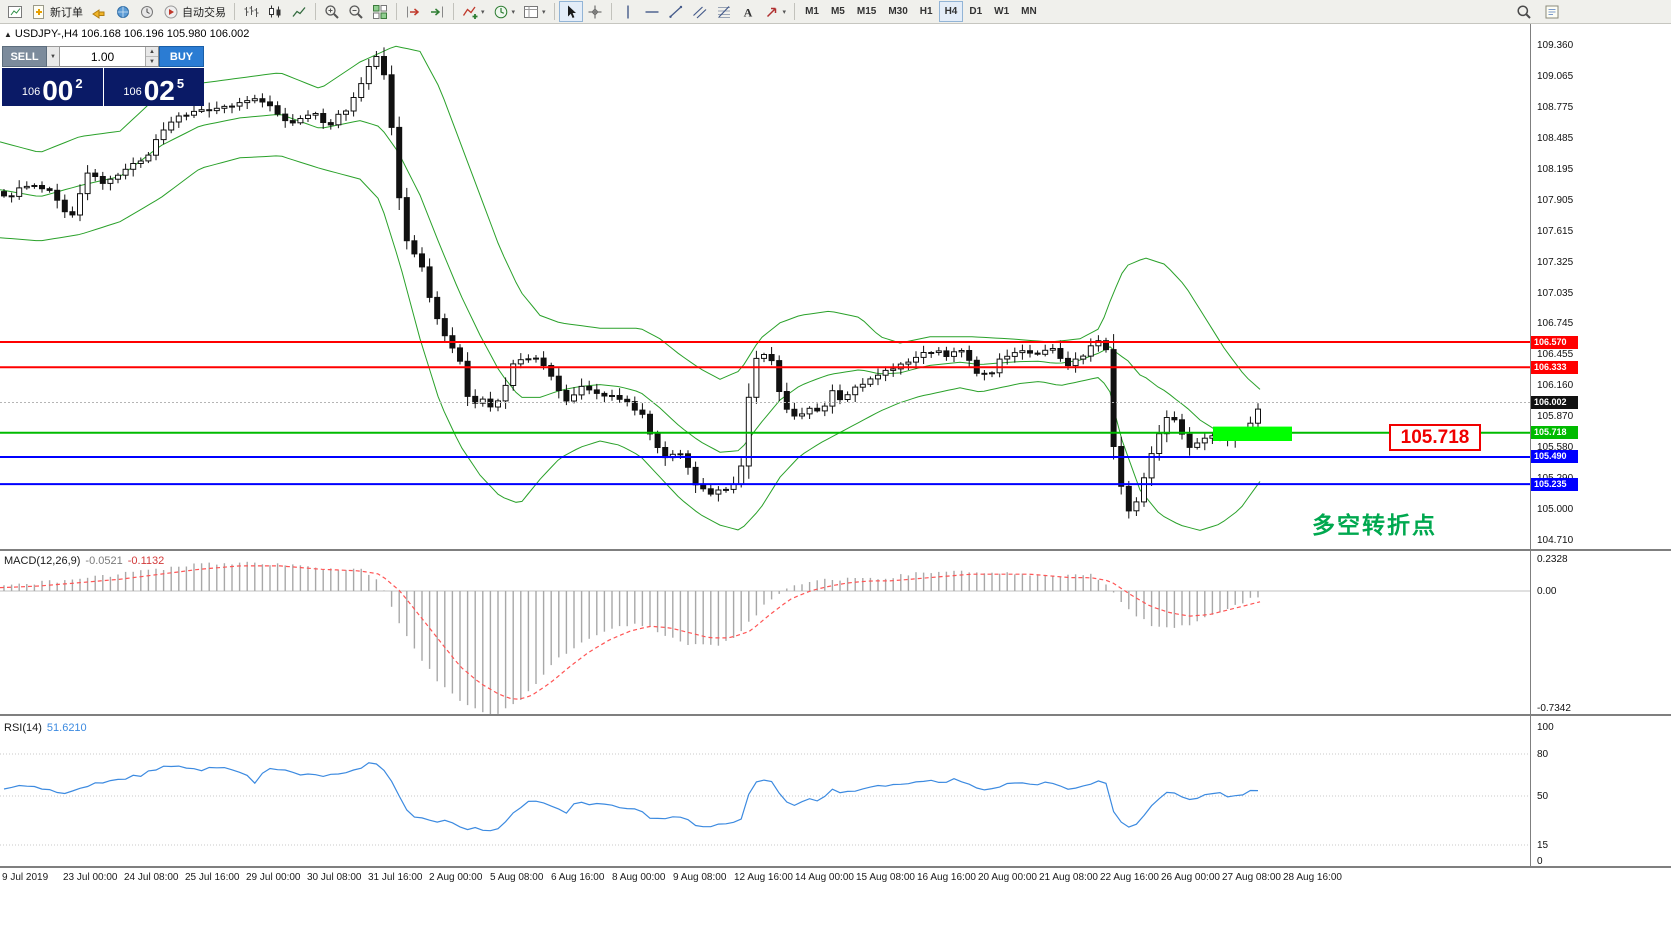 The image size is (1671, 948). Describe the element at coordinates (204, 12) in the screenshot. I see `autotrading-label: 自动交易` at that location.